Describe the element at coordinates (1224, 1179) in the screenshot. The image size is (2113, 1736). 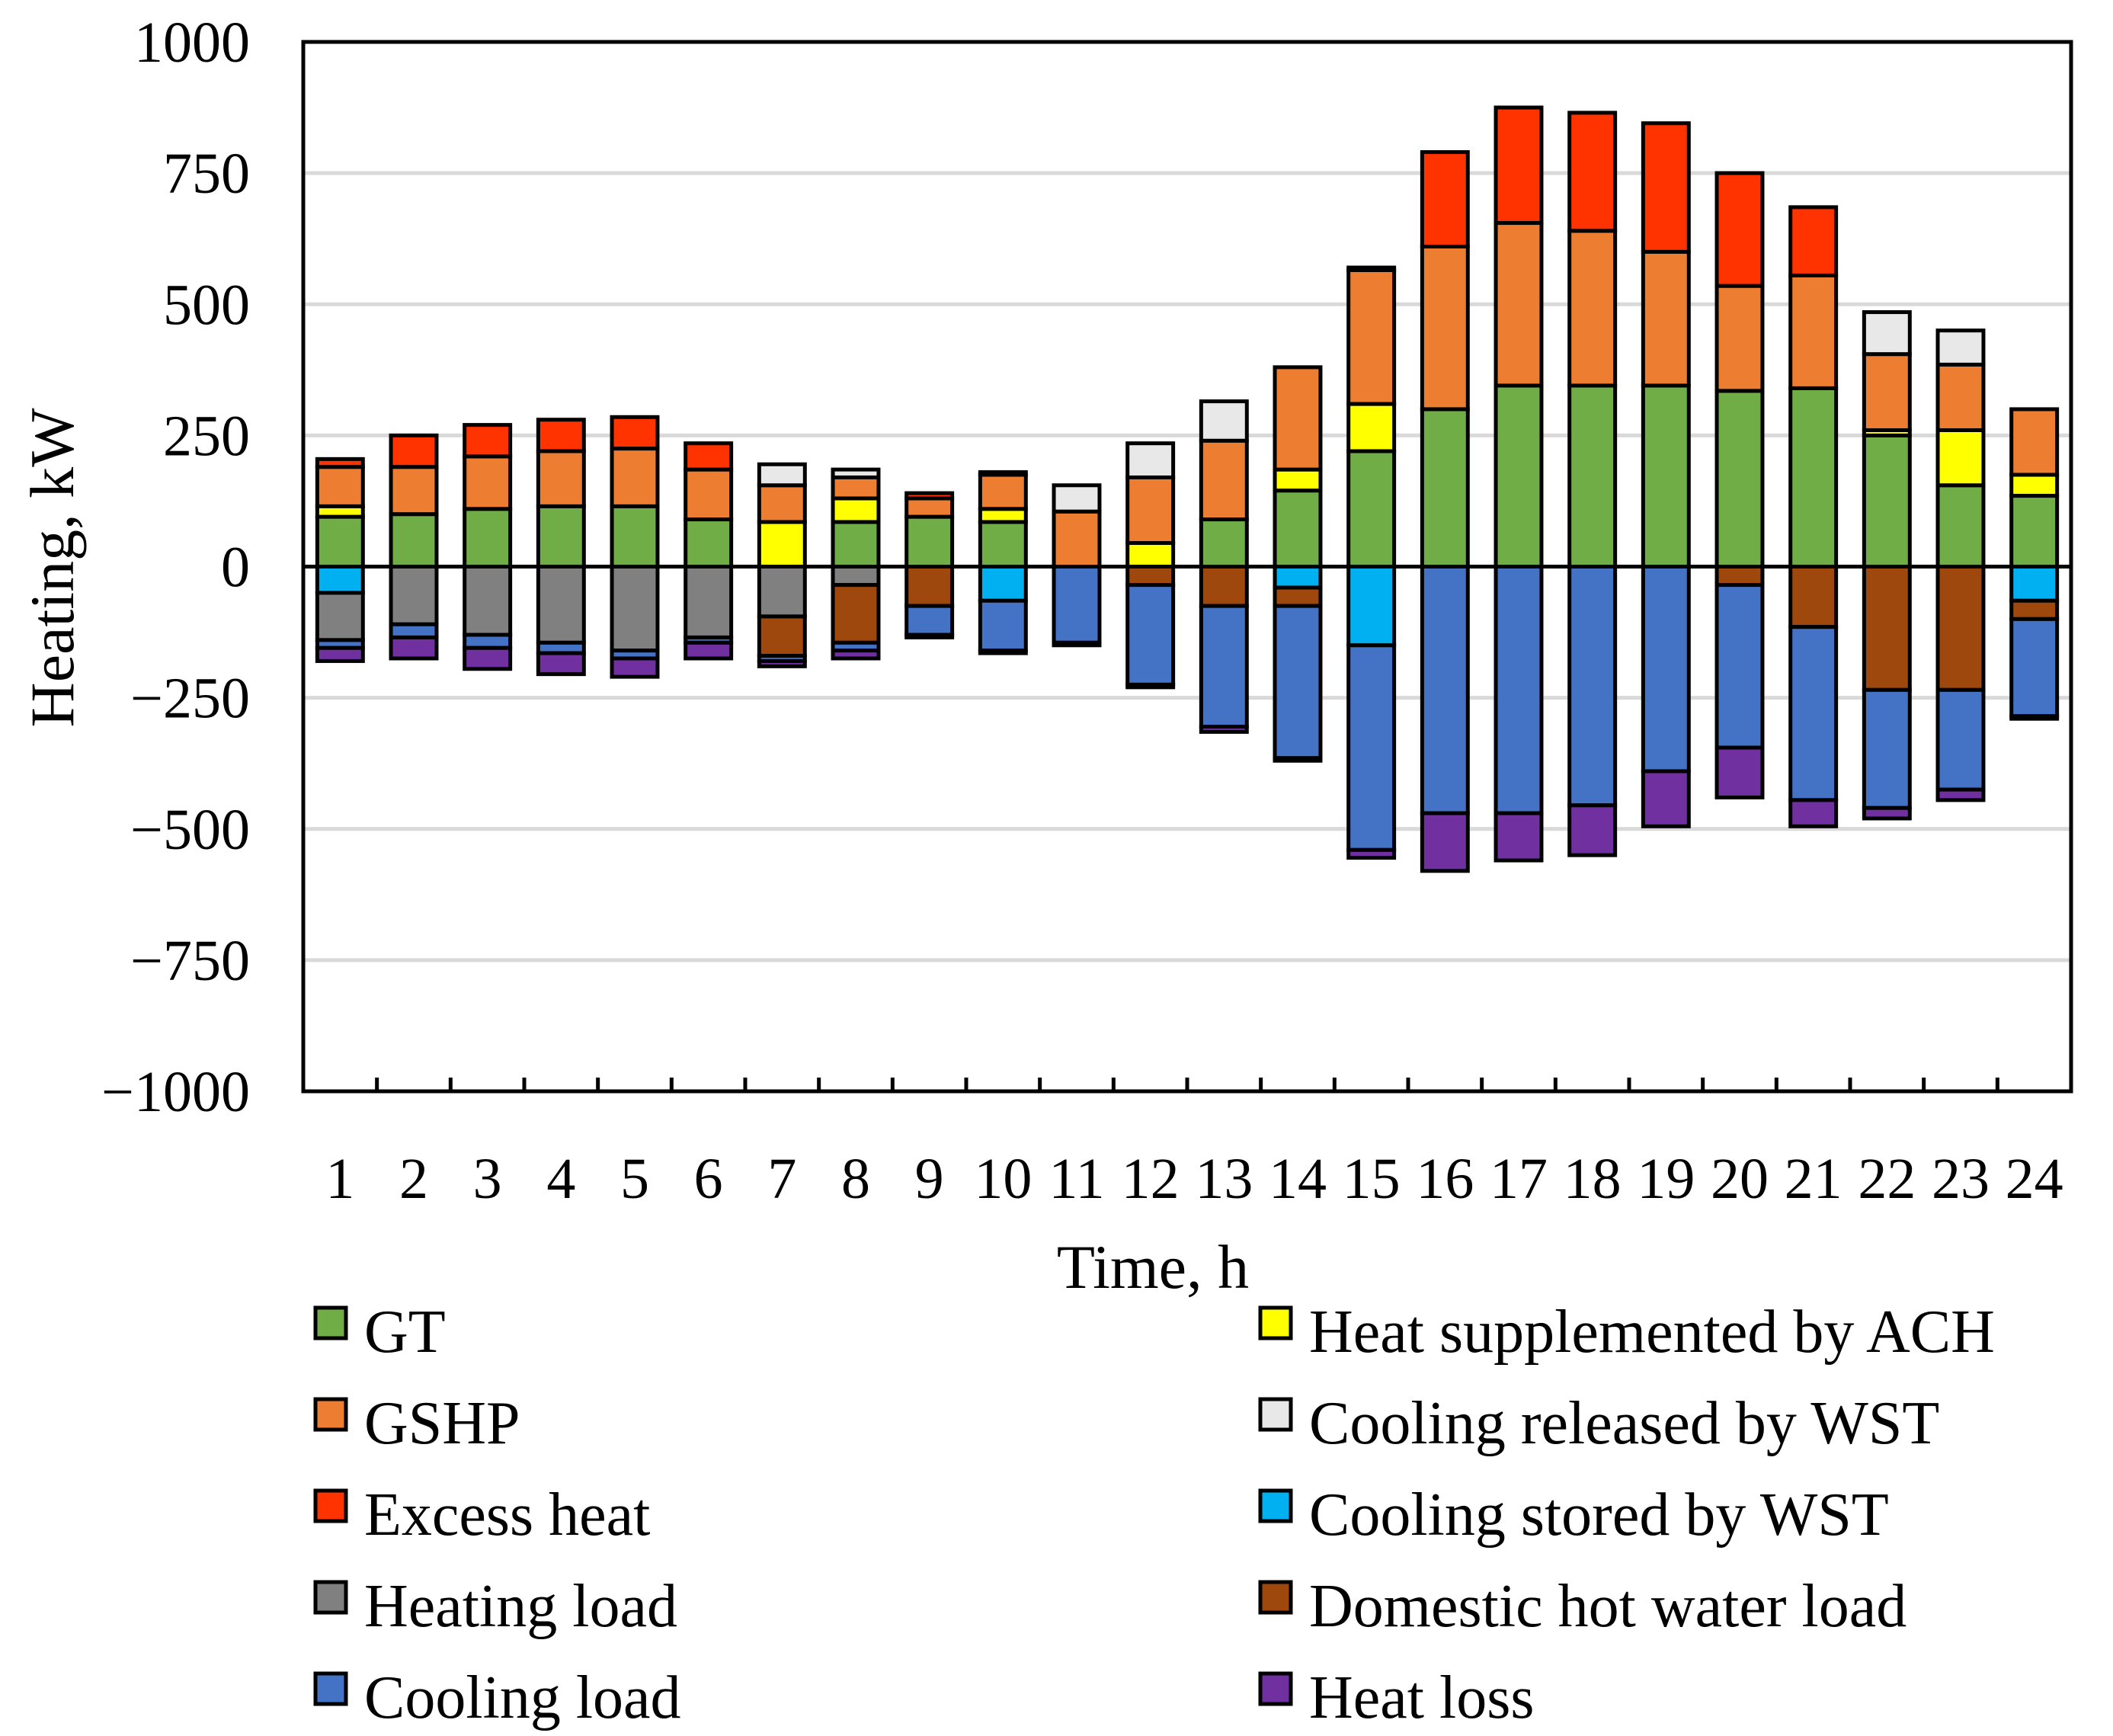
I see `x-tick-label: 13` at that location.